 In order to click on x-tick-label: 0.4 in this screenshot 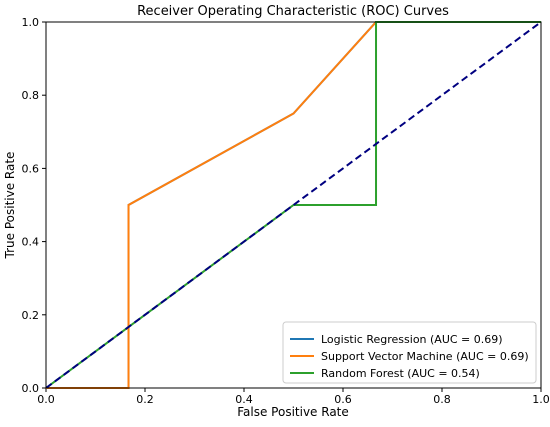, I will do `click(244, 399)`.